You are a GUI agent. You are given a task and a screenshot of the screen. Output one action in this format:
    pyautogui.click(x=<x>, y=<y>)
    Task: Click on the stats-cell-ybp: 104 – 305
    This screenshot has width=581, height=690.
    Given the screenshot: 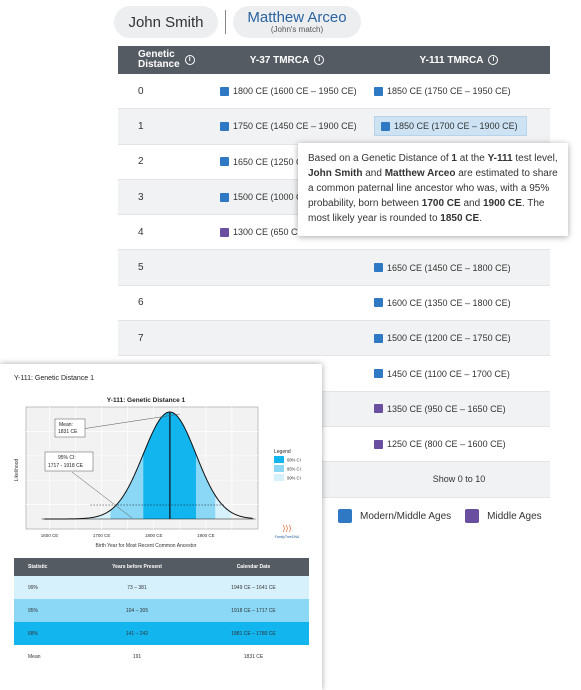 What is the action you would take?
    pyautogui.click(x=137, y=610)
    